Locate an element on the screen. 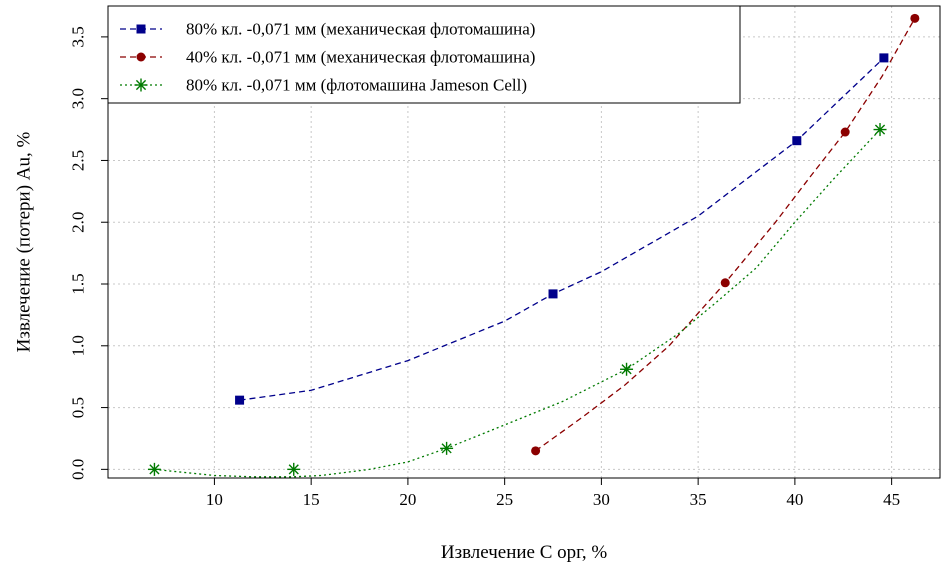  legend-box is located at coordinates (424, 54).